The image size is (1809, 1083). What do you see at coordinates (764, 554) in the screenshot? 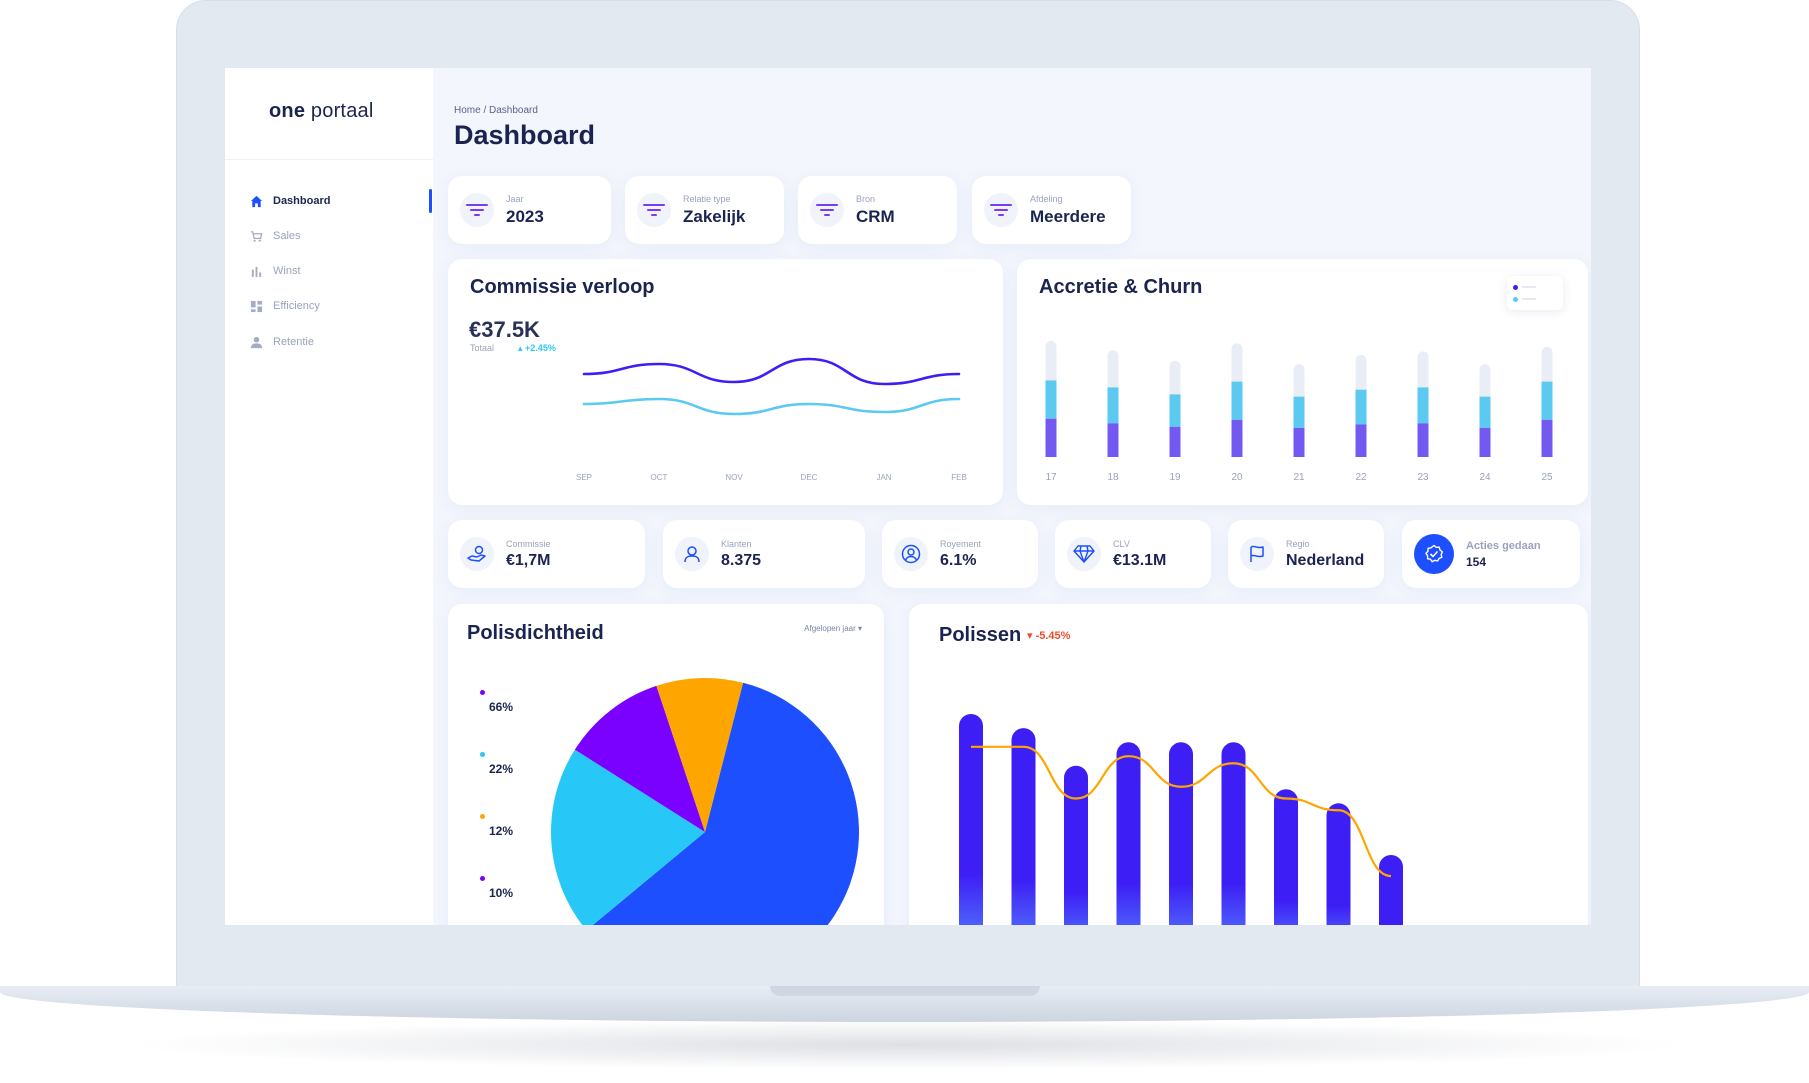
I see `stat-klanten: Klanten 8.375` at bounding box center [764, 554].